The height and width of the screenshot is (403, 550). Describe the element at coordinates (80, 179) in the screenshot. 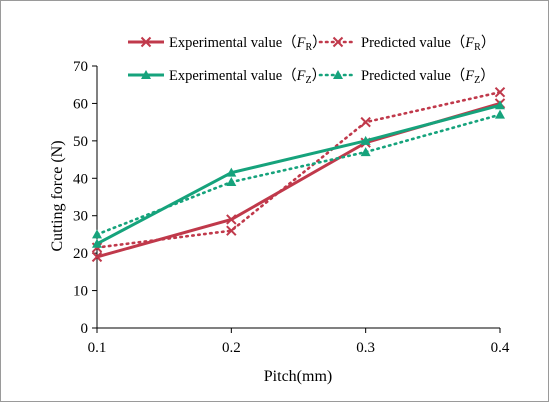

I see `y-tick-label: 40` at that location.